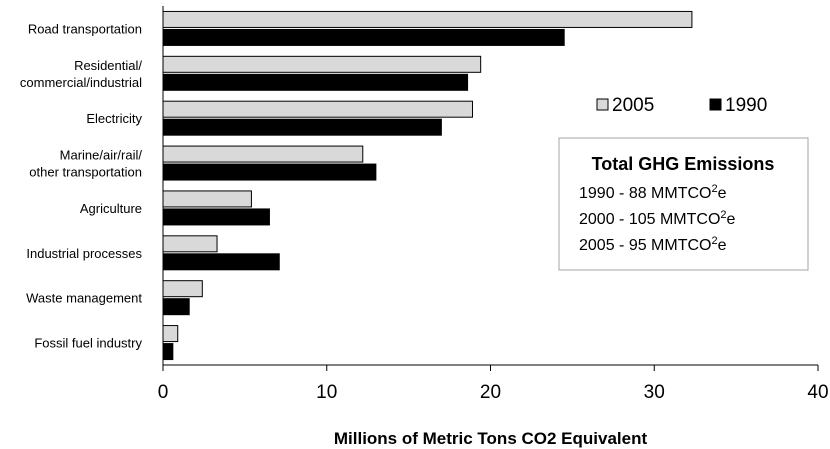 The height and width of the screenshot is (449, 830). What do you see at coordinates (490, 392) in the screenshot?
I see `x-tick-label: 20` at bounding box center [490, 392].